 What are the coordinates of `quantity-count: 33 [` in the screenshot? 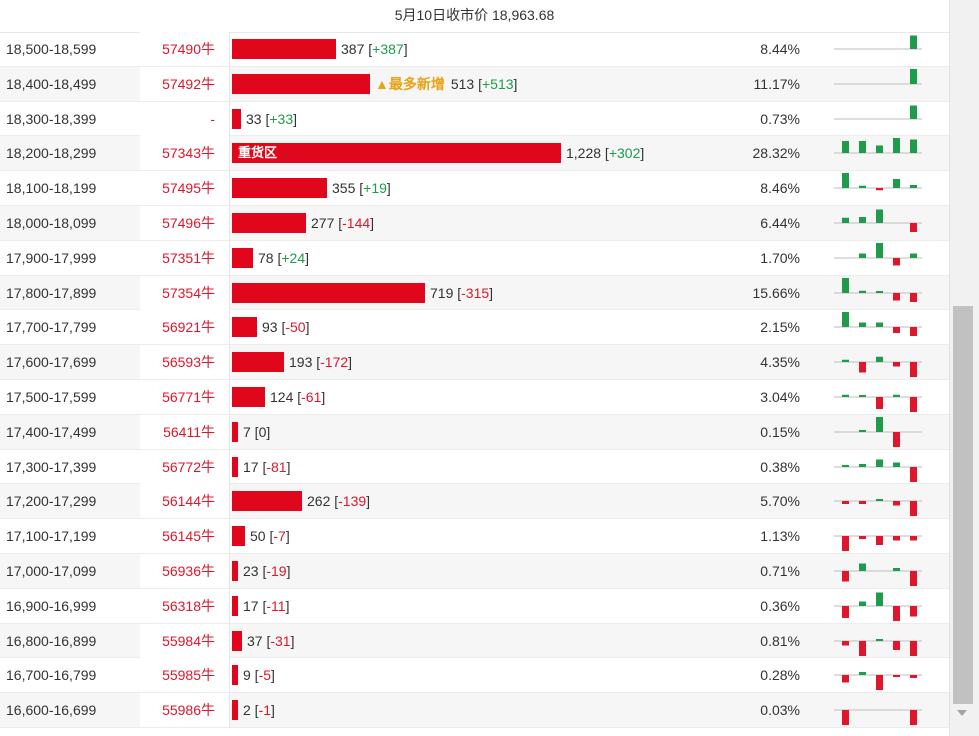 It's located at (258, 118).